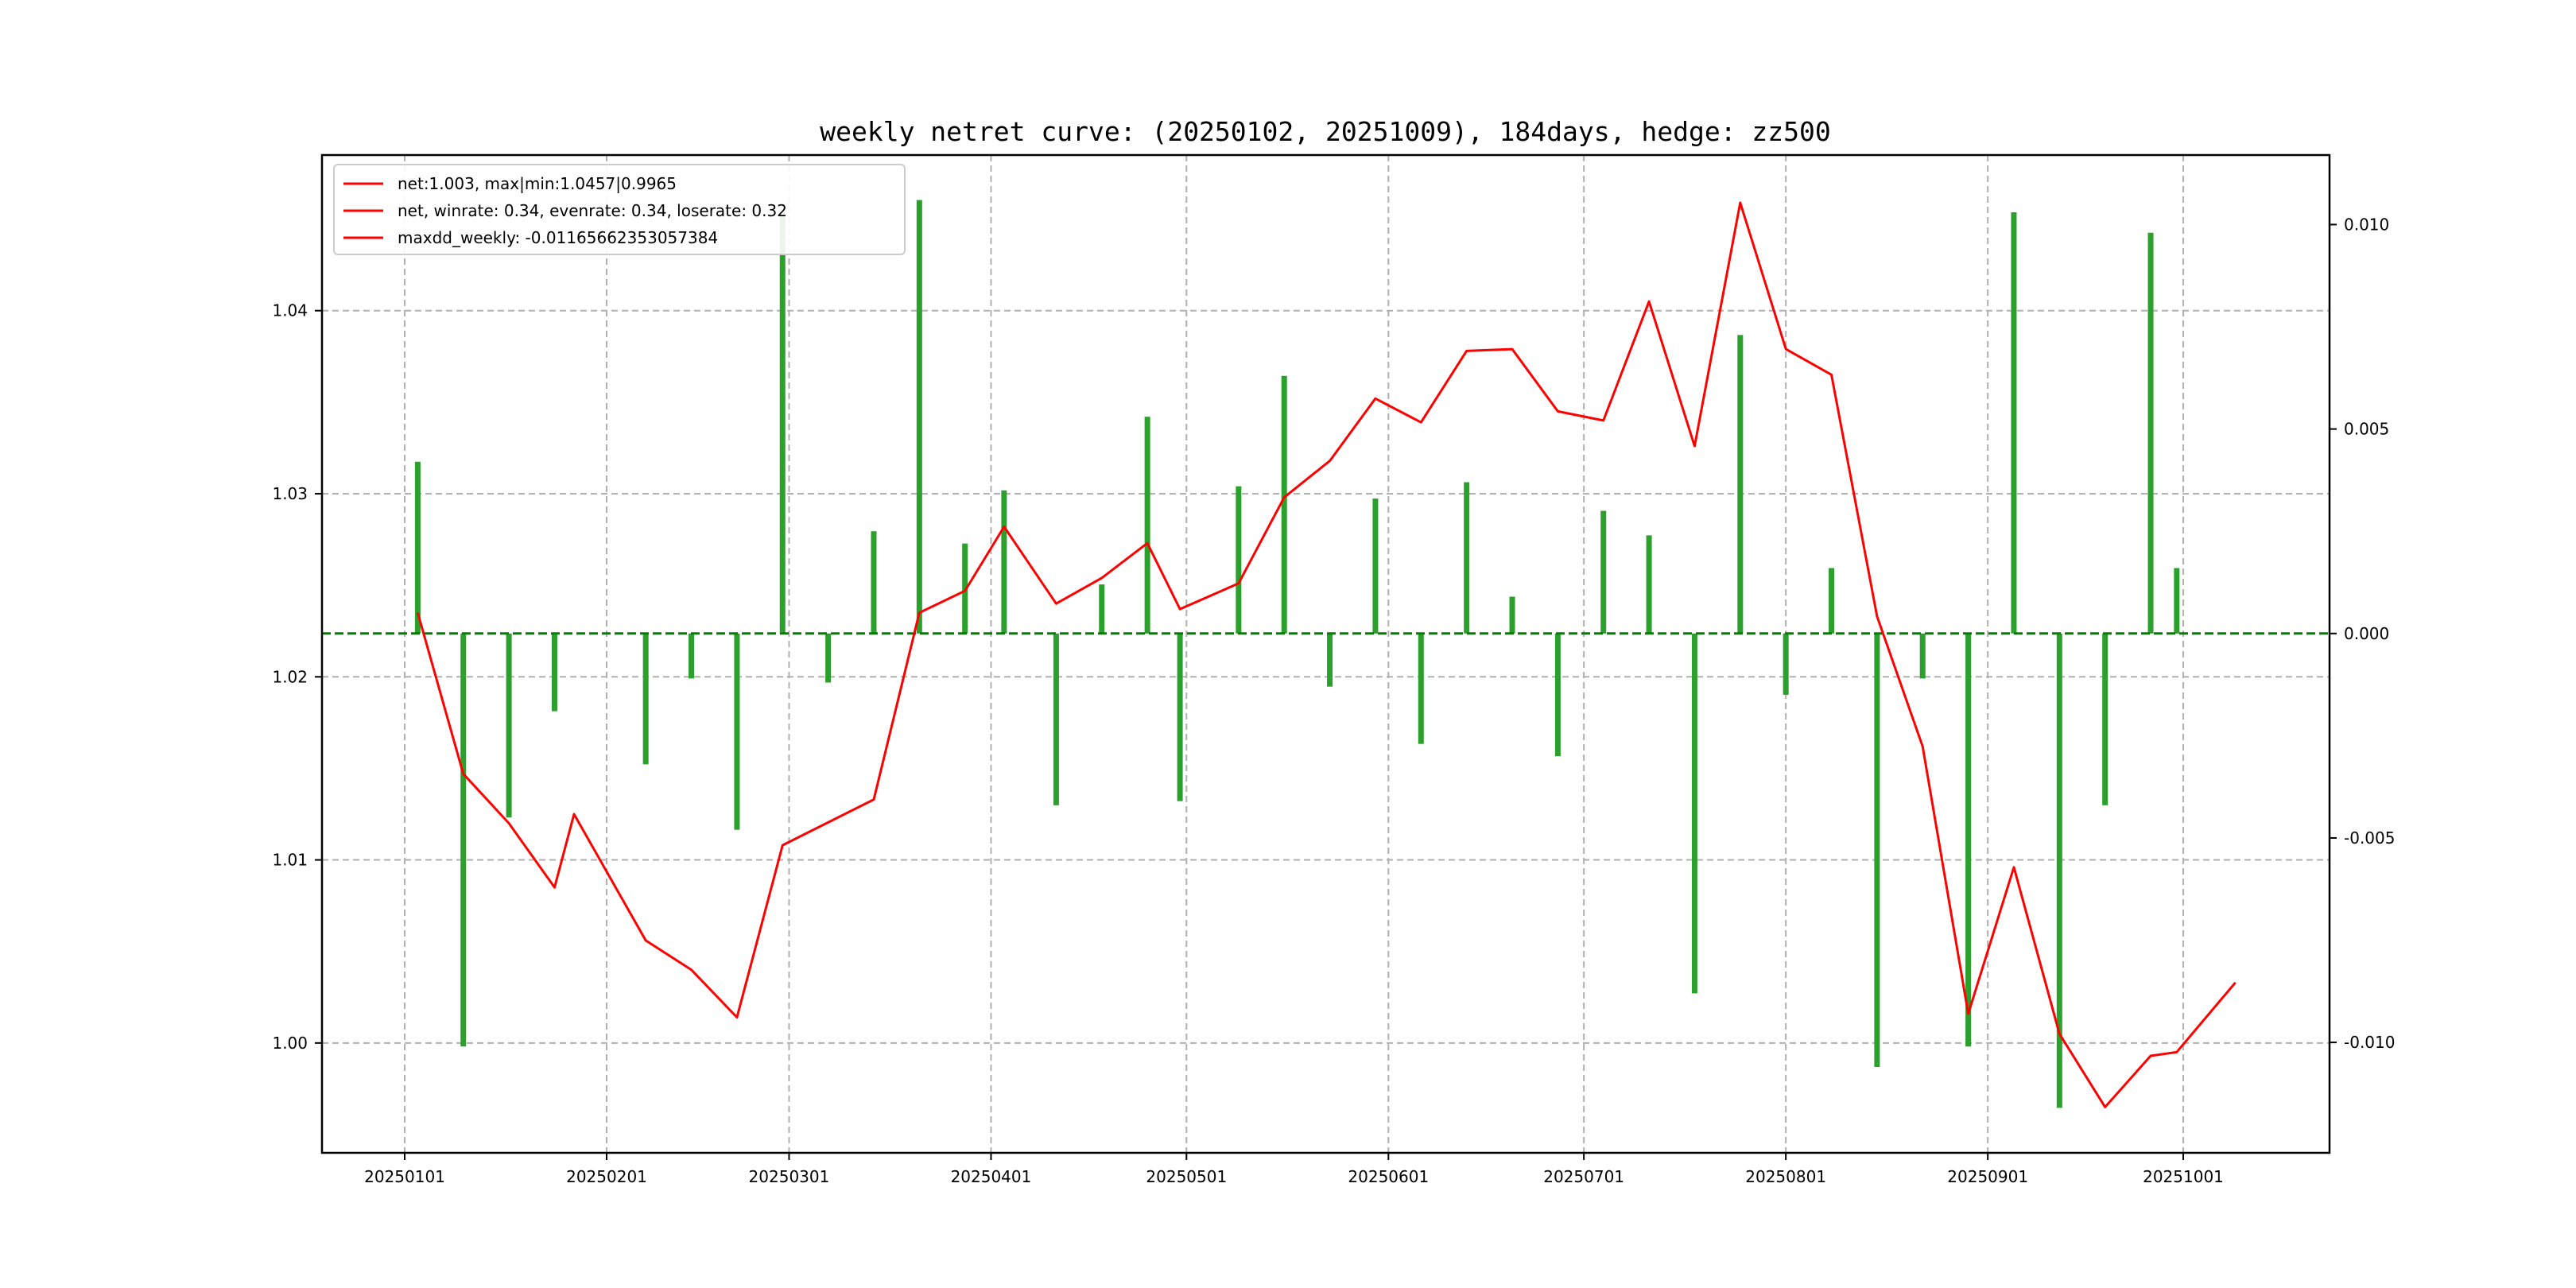  I want to click on left-y-tick-label: 1.01, so click(290, 861).